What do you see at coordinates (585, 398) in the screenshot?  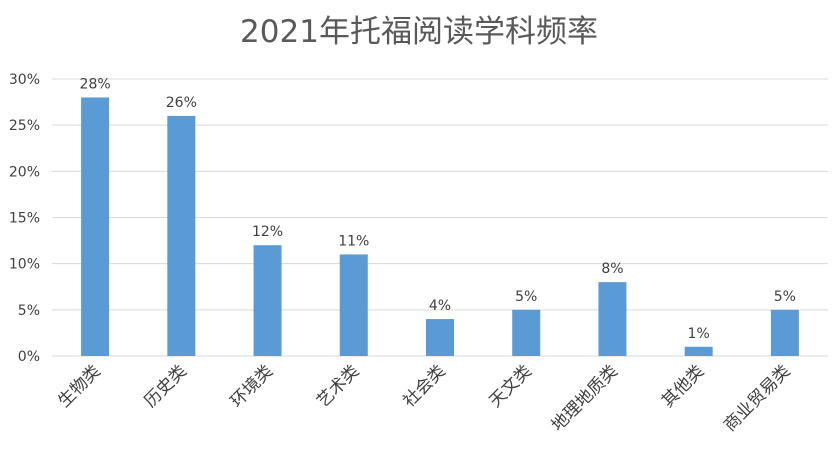 I see `x-tick-label: 地理地质类` at bounding box center [585, 398].